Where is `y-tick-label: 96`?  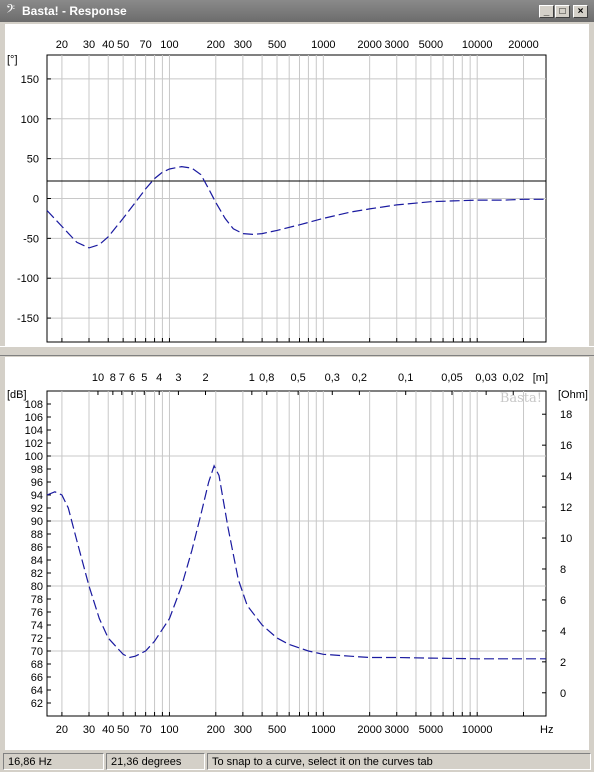 y-tick-label: 96 is located at coordinates (37, 483).